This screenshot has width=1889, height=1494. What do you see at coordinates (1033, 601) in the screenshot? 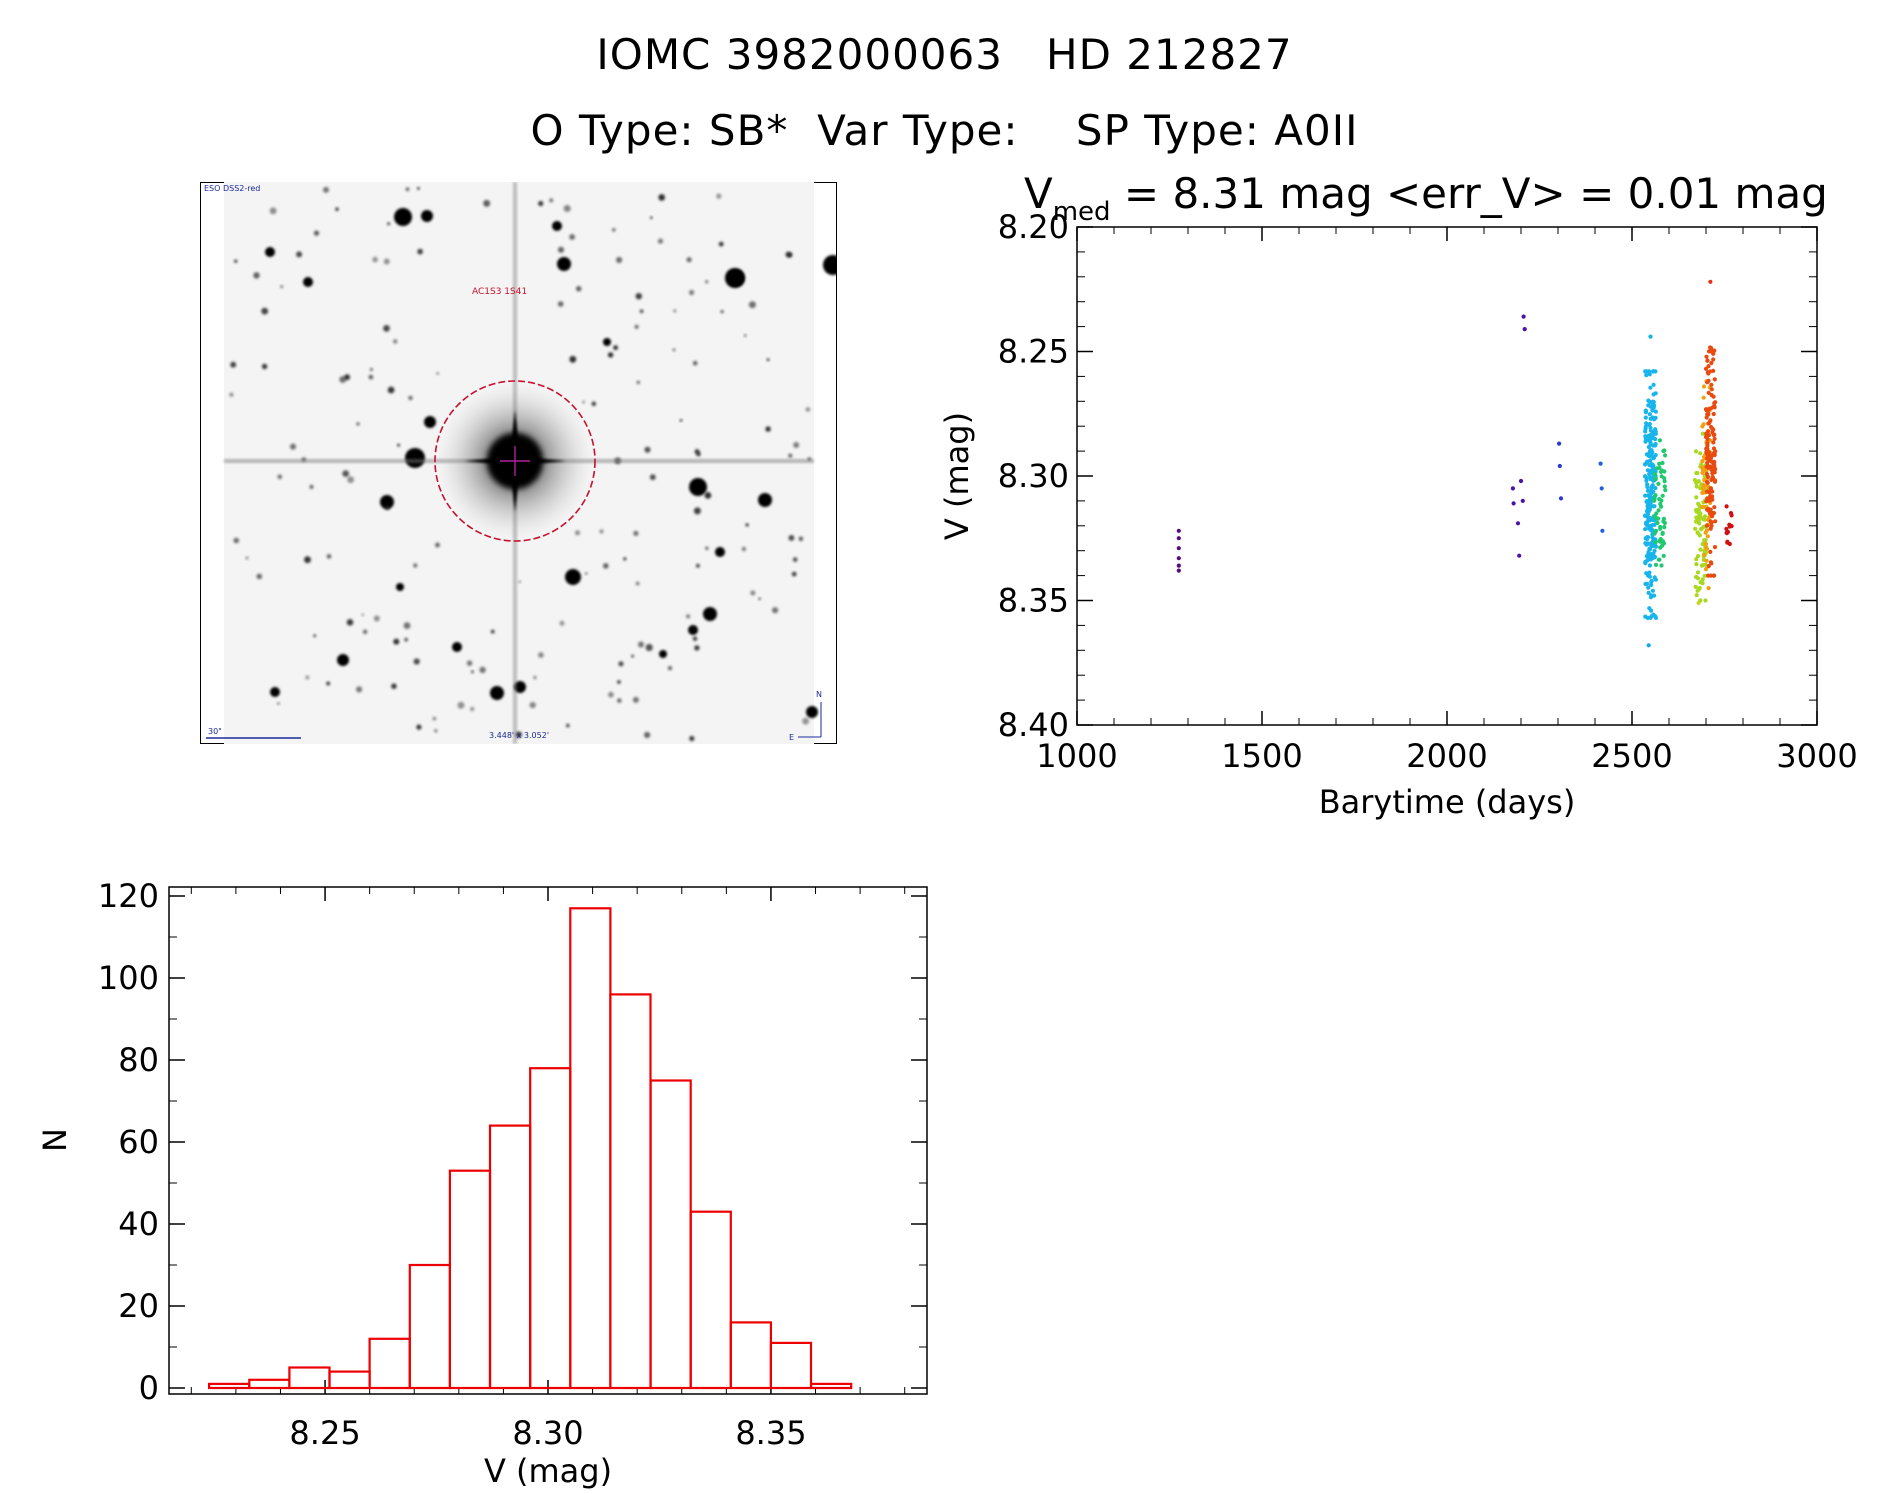
I see `lc-y-tick-label: 8.35` at bounding box center [1033, 601].